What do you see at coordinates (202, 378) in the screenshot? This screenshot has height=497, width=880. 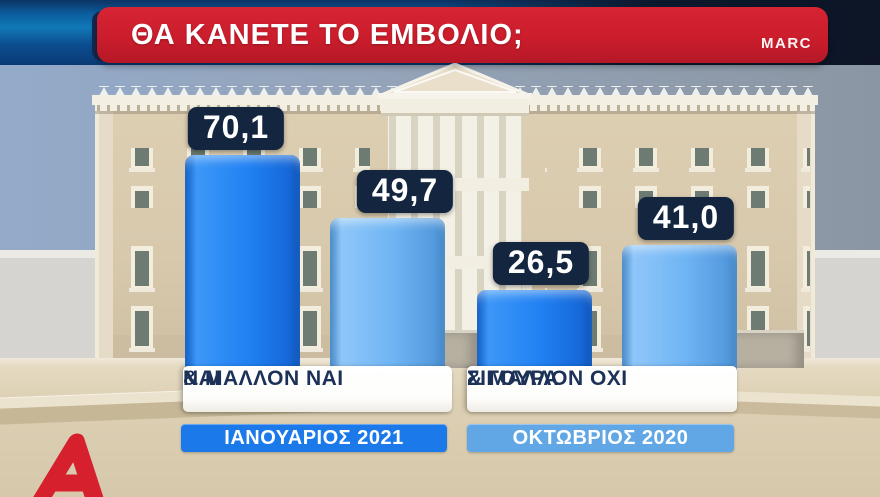 I see `category-label-line: ΝΑΙ` at bounding box center [202, 378].